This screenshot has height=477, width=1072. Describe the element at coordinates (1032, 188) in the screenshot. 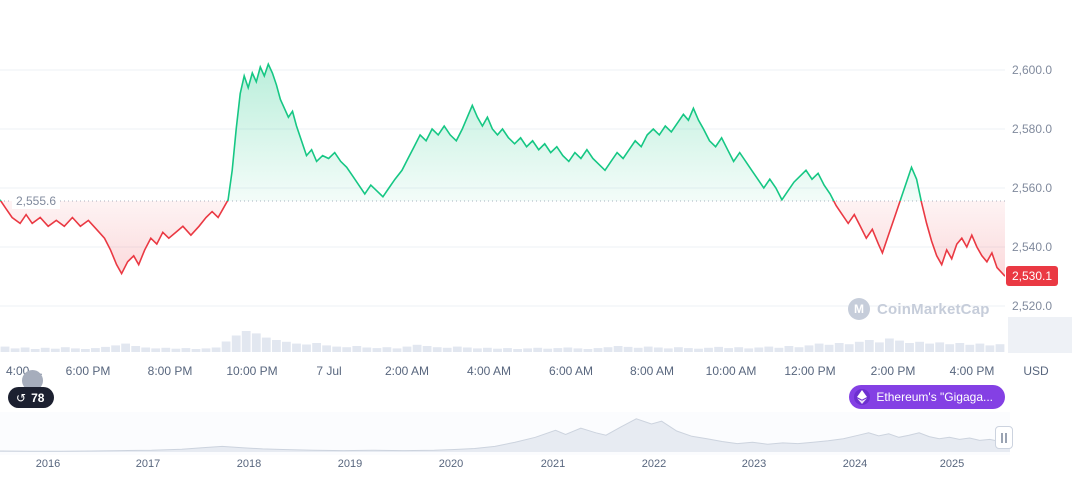

I see `price-tick-label: 2,560.0` at that location.